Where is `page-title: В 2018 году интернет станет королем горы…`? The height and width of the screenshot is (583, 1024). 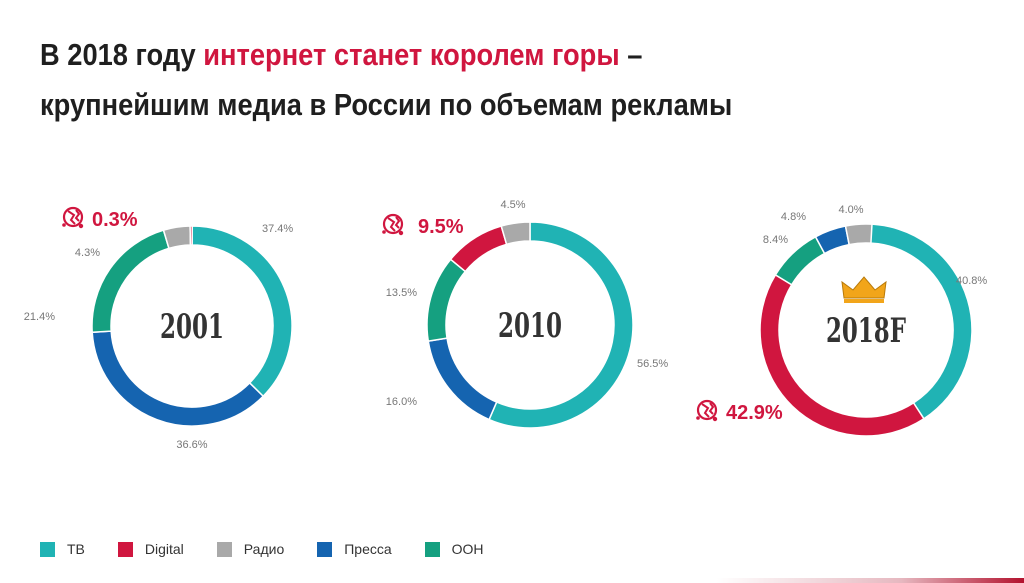
page-title: В 2018 году интернет станет королем горы… is located at coordinates (462, 80).